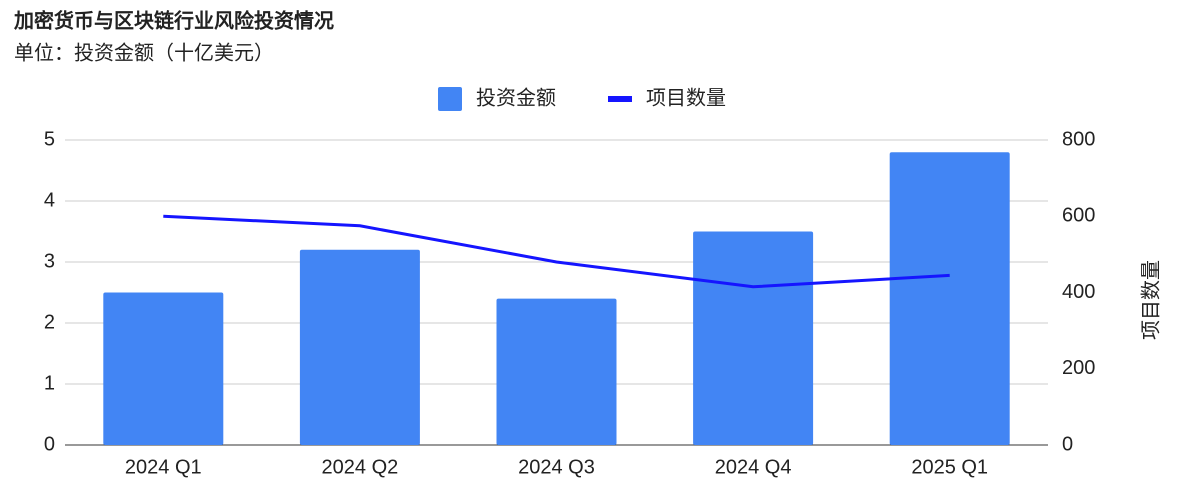 Image resolution: width=1182 pixels, height=498 pixels. Describe the element at coordinates (1078, 216) in the screenshot. I see `y2-tick-label: 600` at that location.